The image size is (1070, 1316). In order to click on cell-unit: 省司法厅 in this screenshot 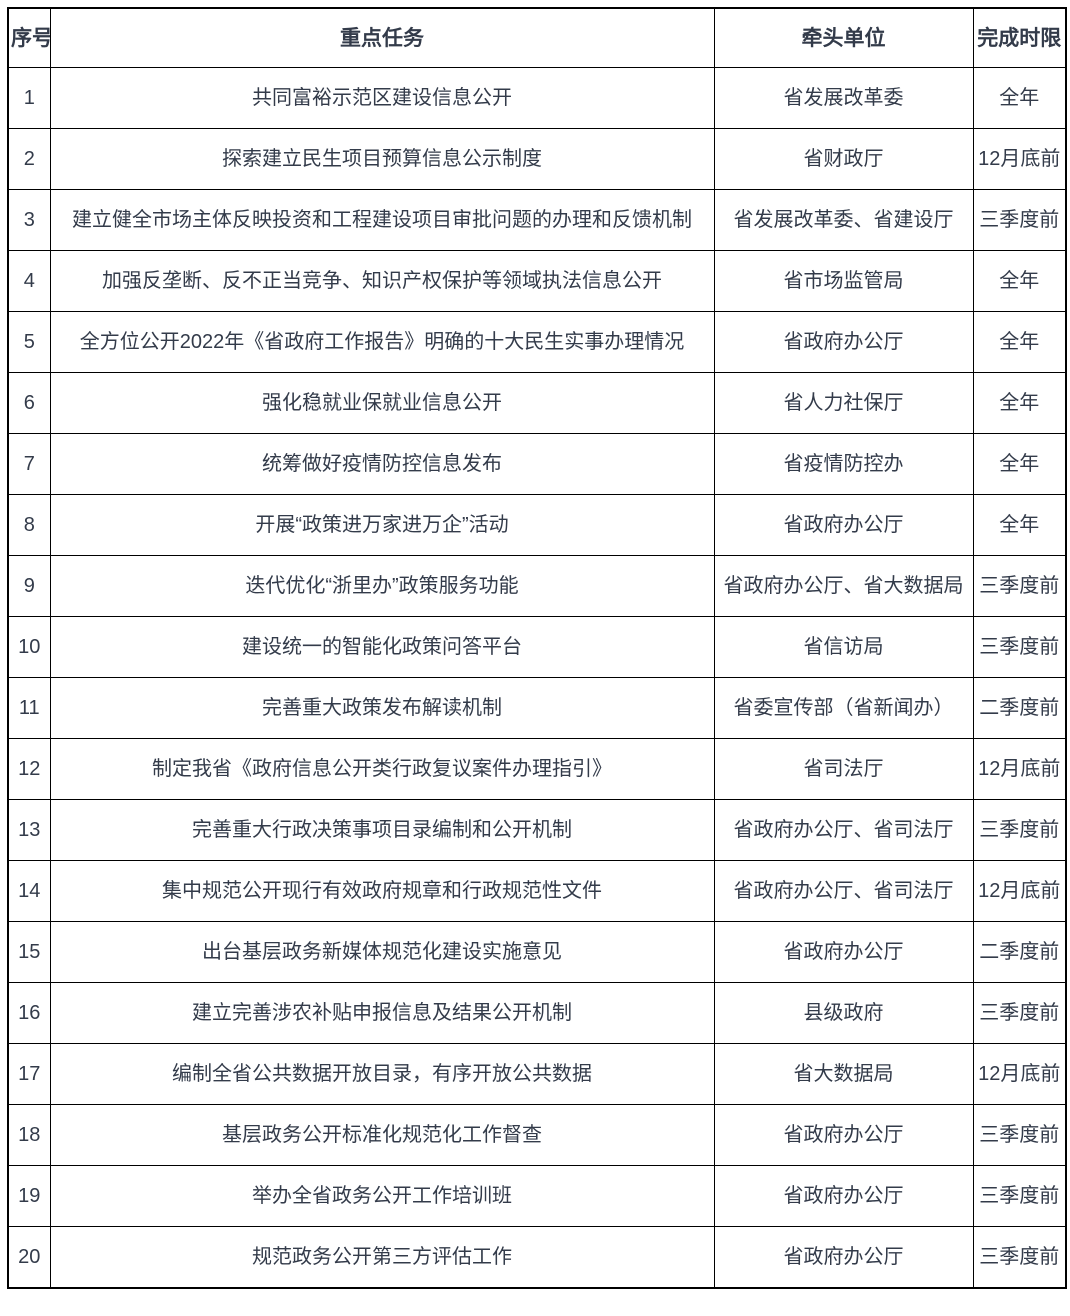, I will do `click(843, 769)`.